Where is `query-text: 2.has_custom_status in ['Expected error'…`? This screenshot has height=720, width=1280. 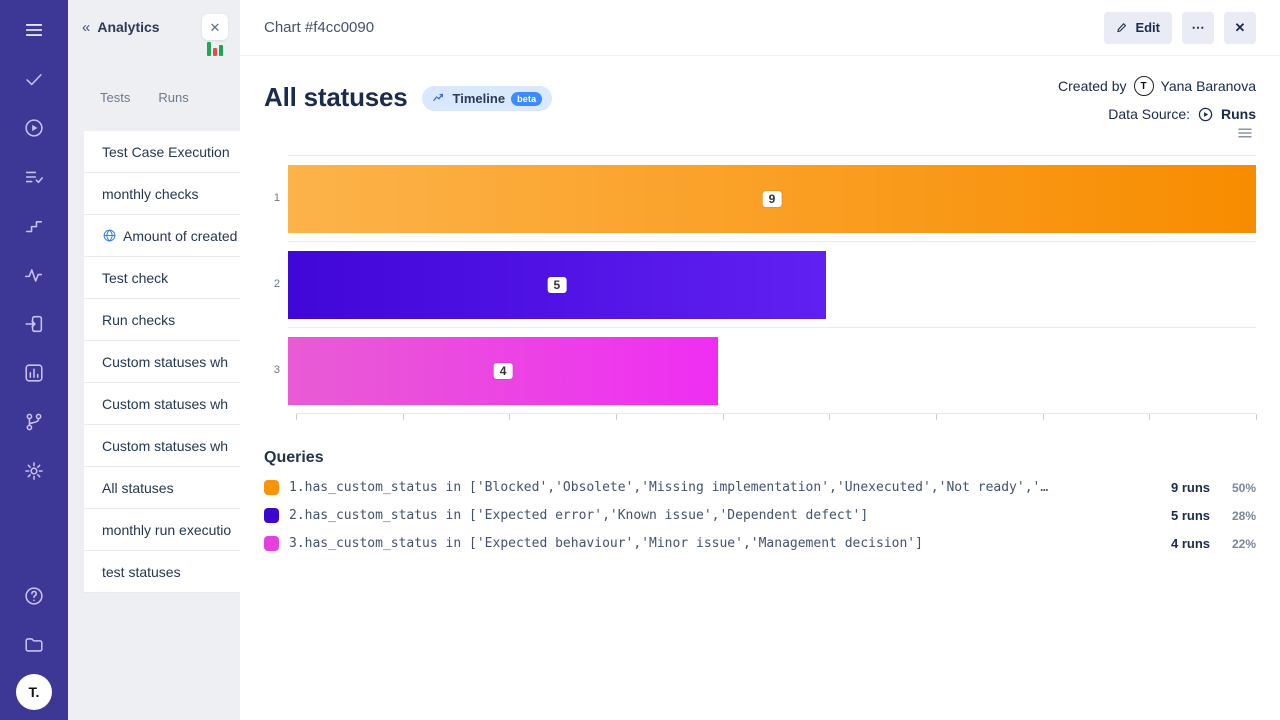
query-text: 2.has_custom_status in ['Expected error'… is located at coordinates (579, 515).